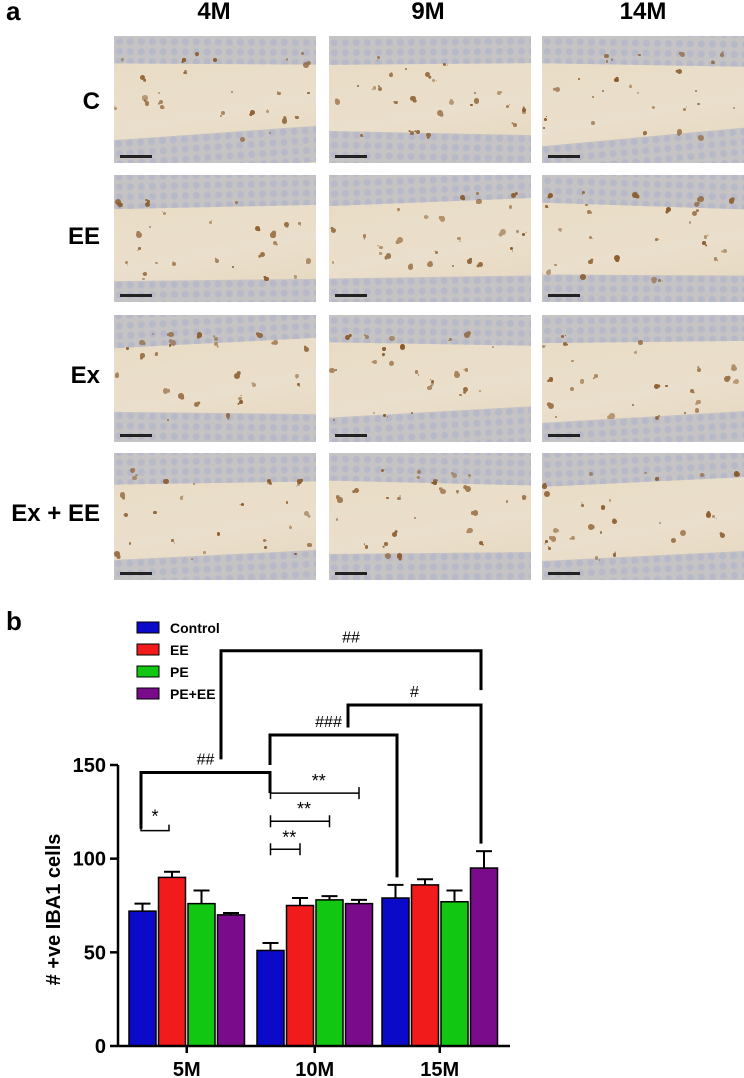 Image resolution: width=744 pixels, height=1078 pixels. I want to click on y-tick-label: 0, so click(100, 1047).